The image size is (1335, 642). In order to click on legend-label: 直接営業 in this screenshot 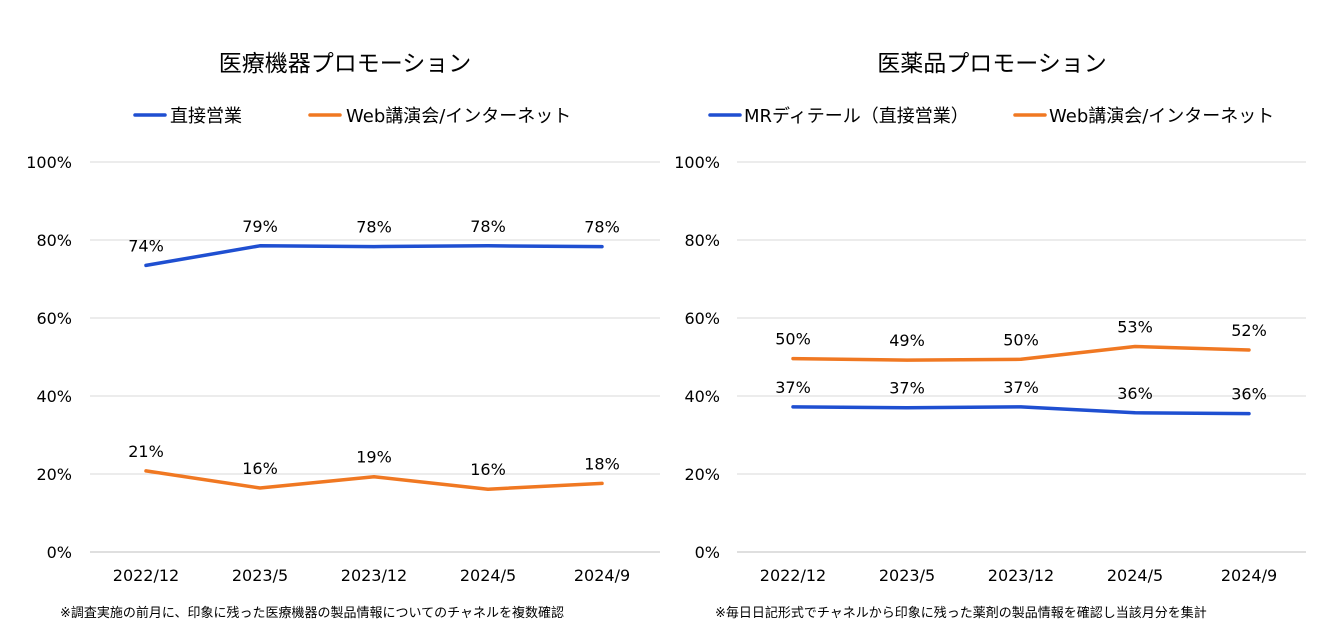, I will do `click(206, 116)`.